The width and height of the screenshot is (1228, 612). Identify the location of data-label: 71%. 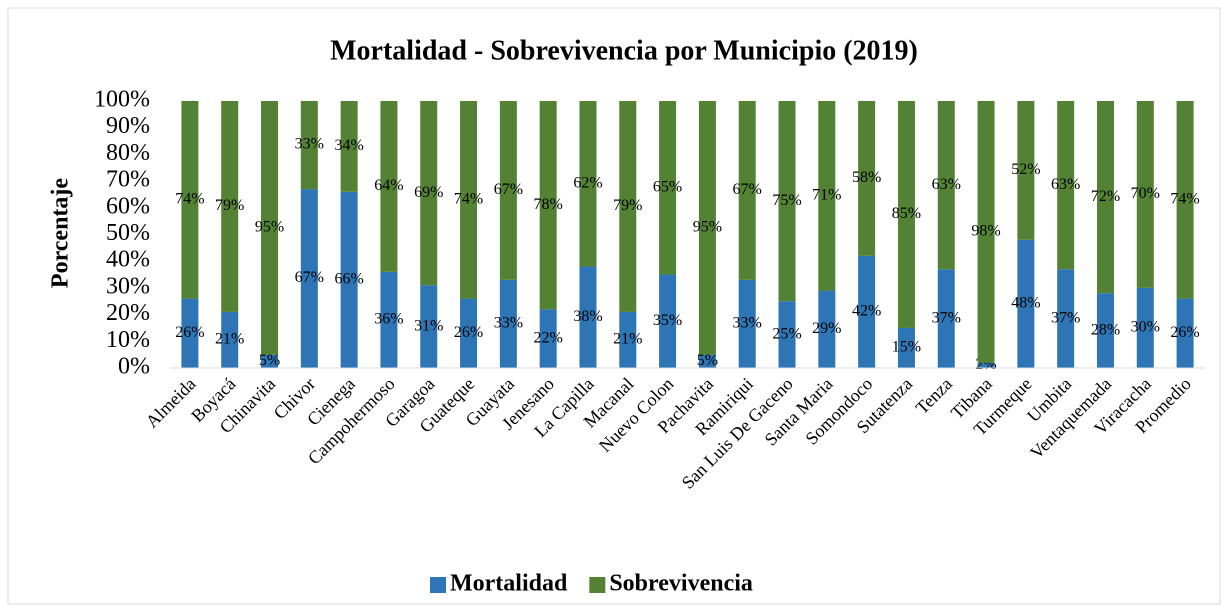
(826, 194).